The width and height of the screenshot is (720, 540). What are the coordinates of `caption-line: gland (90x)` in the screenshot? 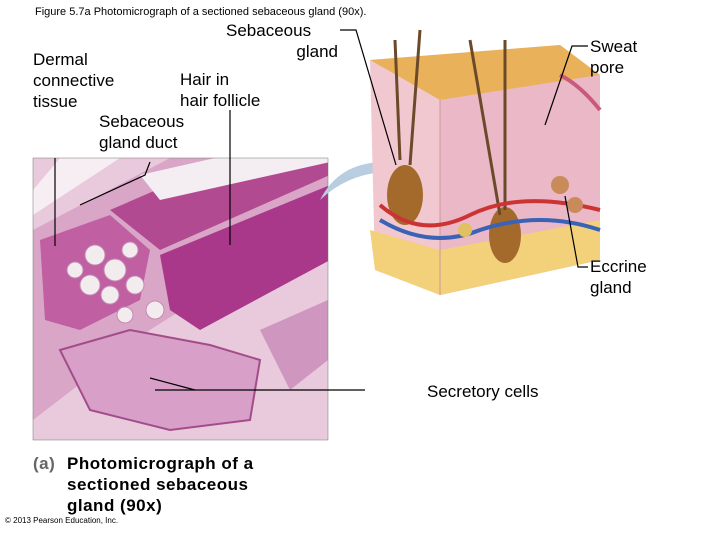 It's located at (115, 505).